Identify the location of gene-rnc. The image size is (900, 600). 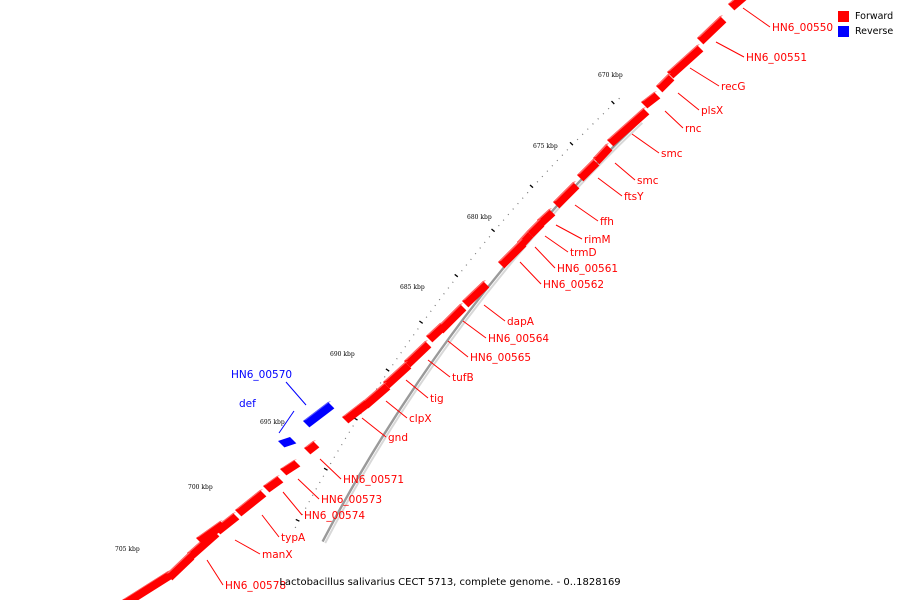
(651, 100).